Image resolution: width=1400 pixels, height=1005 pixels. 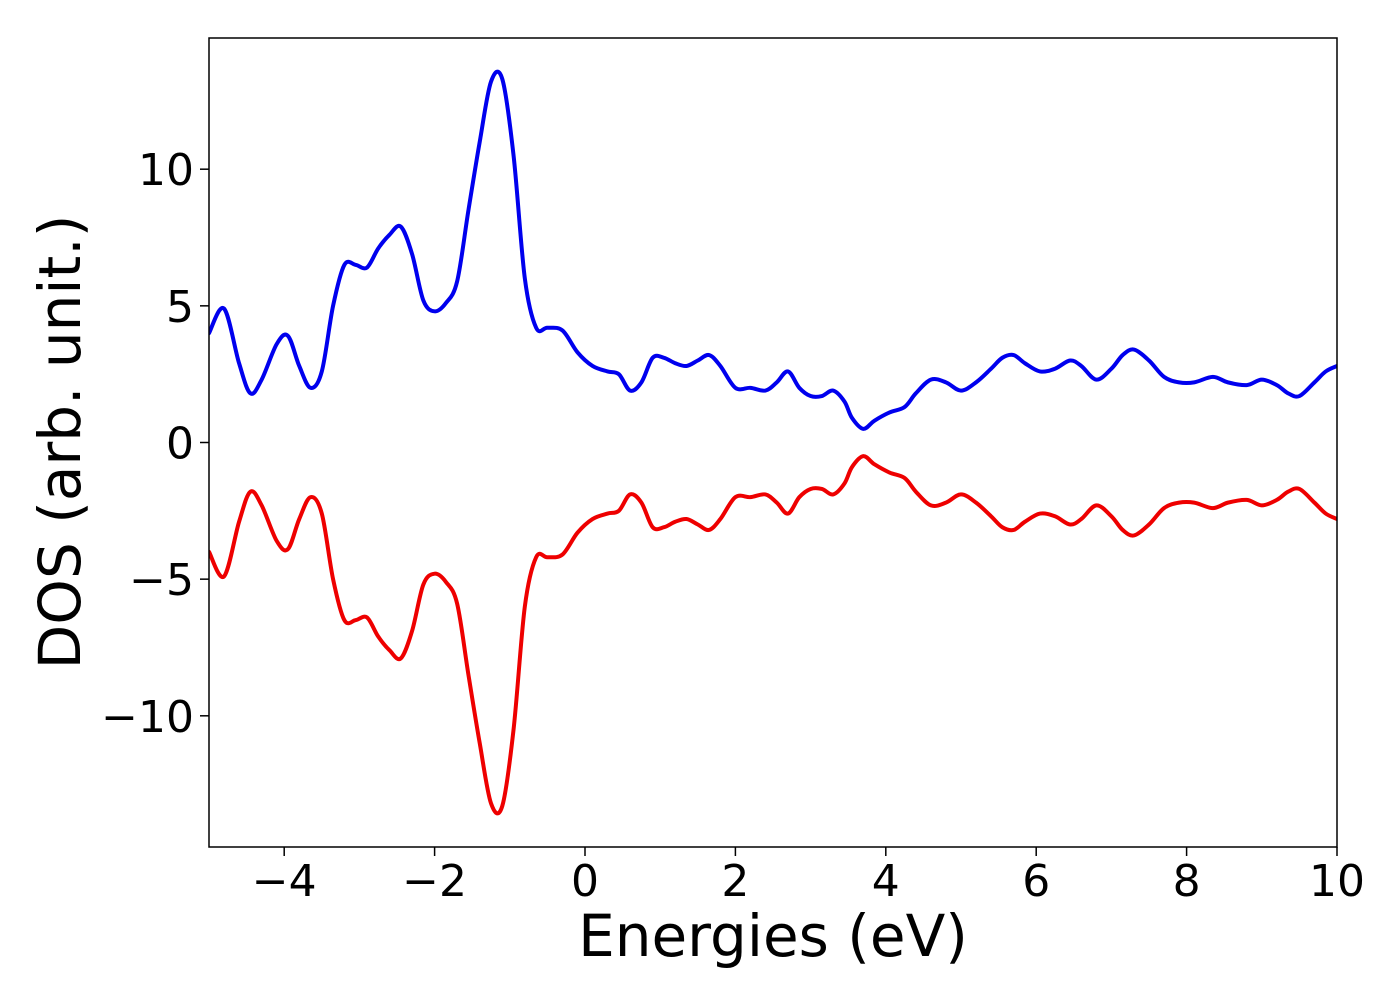 What do you see at coordinates (773, 936) in the screenshot?
I see `x-axis-label: Energies (eV)` at bounding box center [773, 936].